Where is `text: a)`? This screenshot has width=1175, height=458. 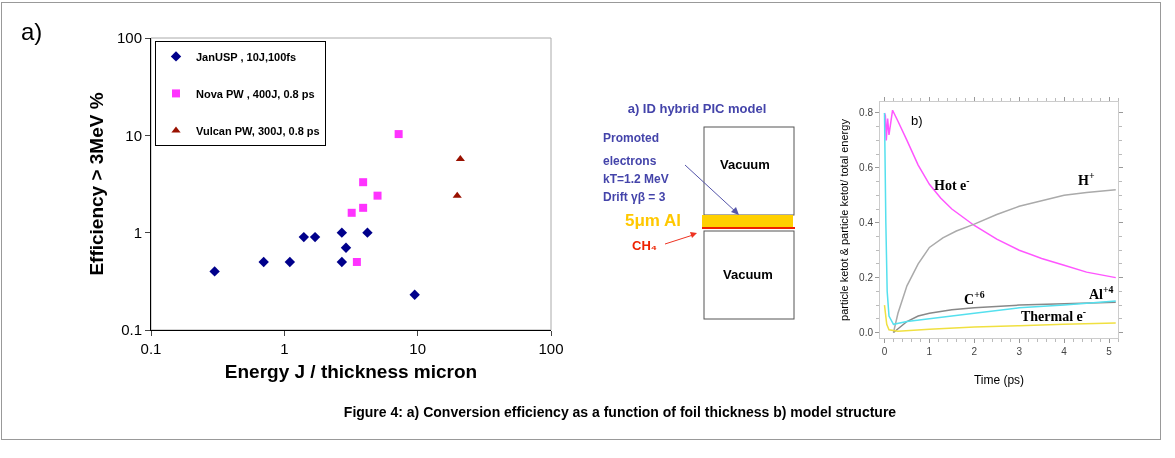 text: a) is located at coordinates (32, 31).